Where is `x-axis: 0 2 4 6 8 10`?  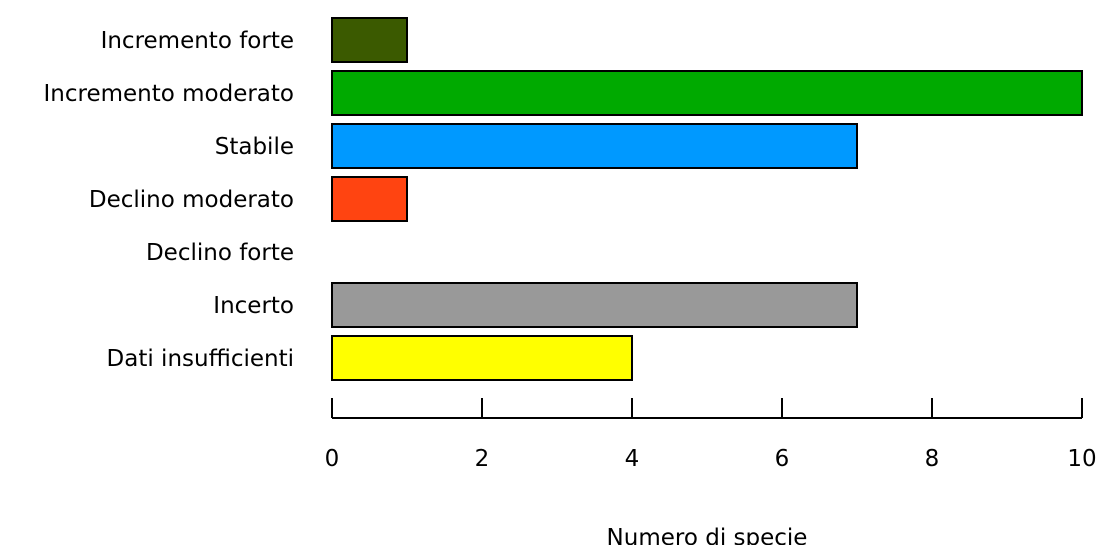 x-axis: 0 2 4 6 8 10 is located at coordinates (711, 435).